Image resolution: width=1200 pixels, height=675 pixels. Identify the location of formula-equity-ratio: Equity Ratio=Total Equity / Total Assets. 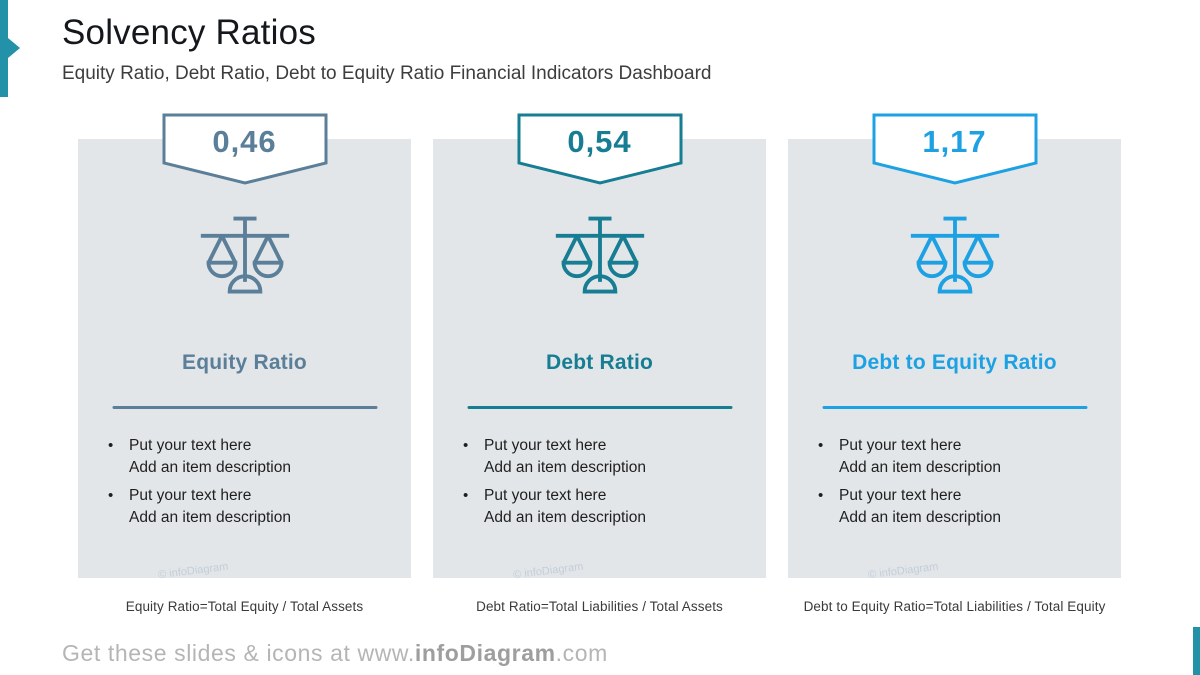
(244, 606).